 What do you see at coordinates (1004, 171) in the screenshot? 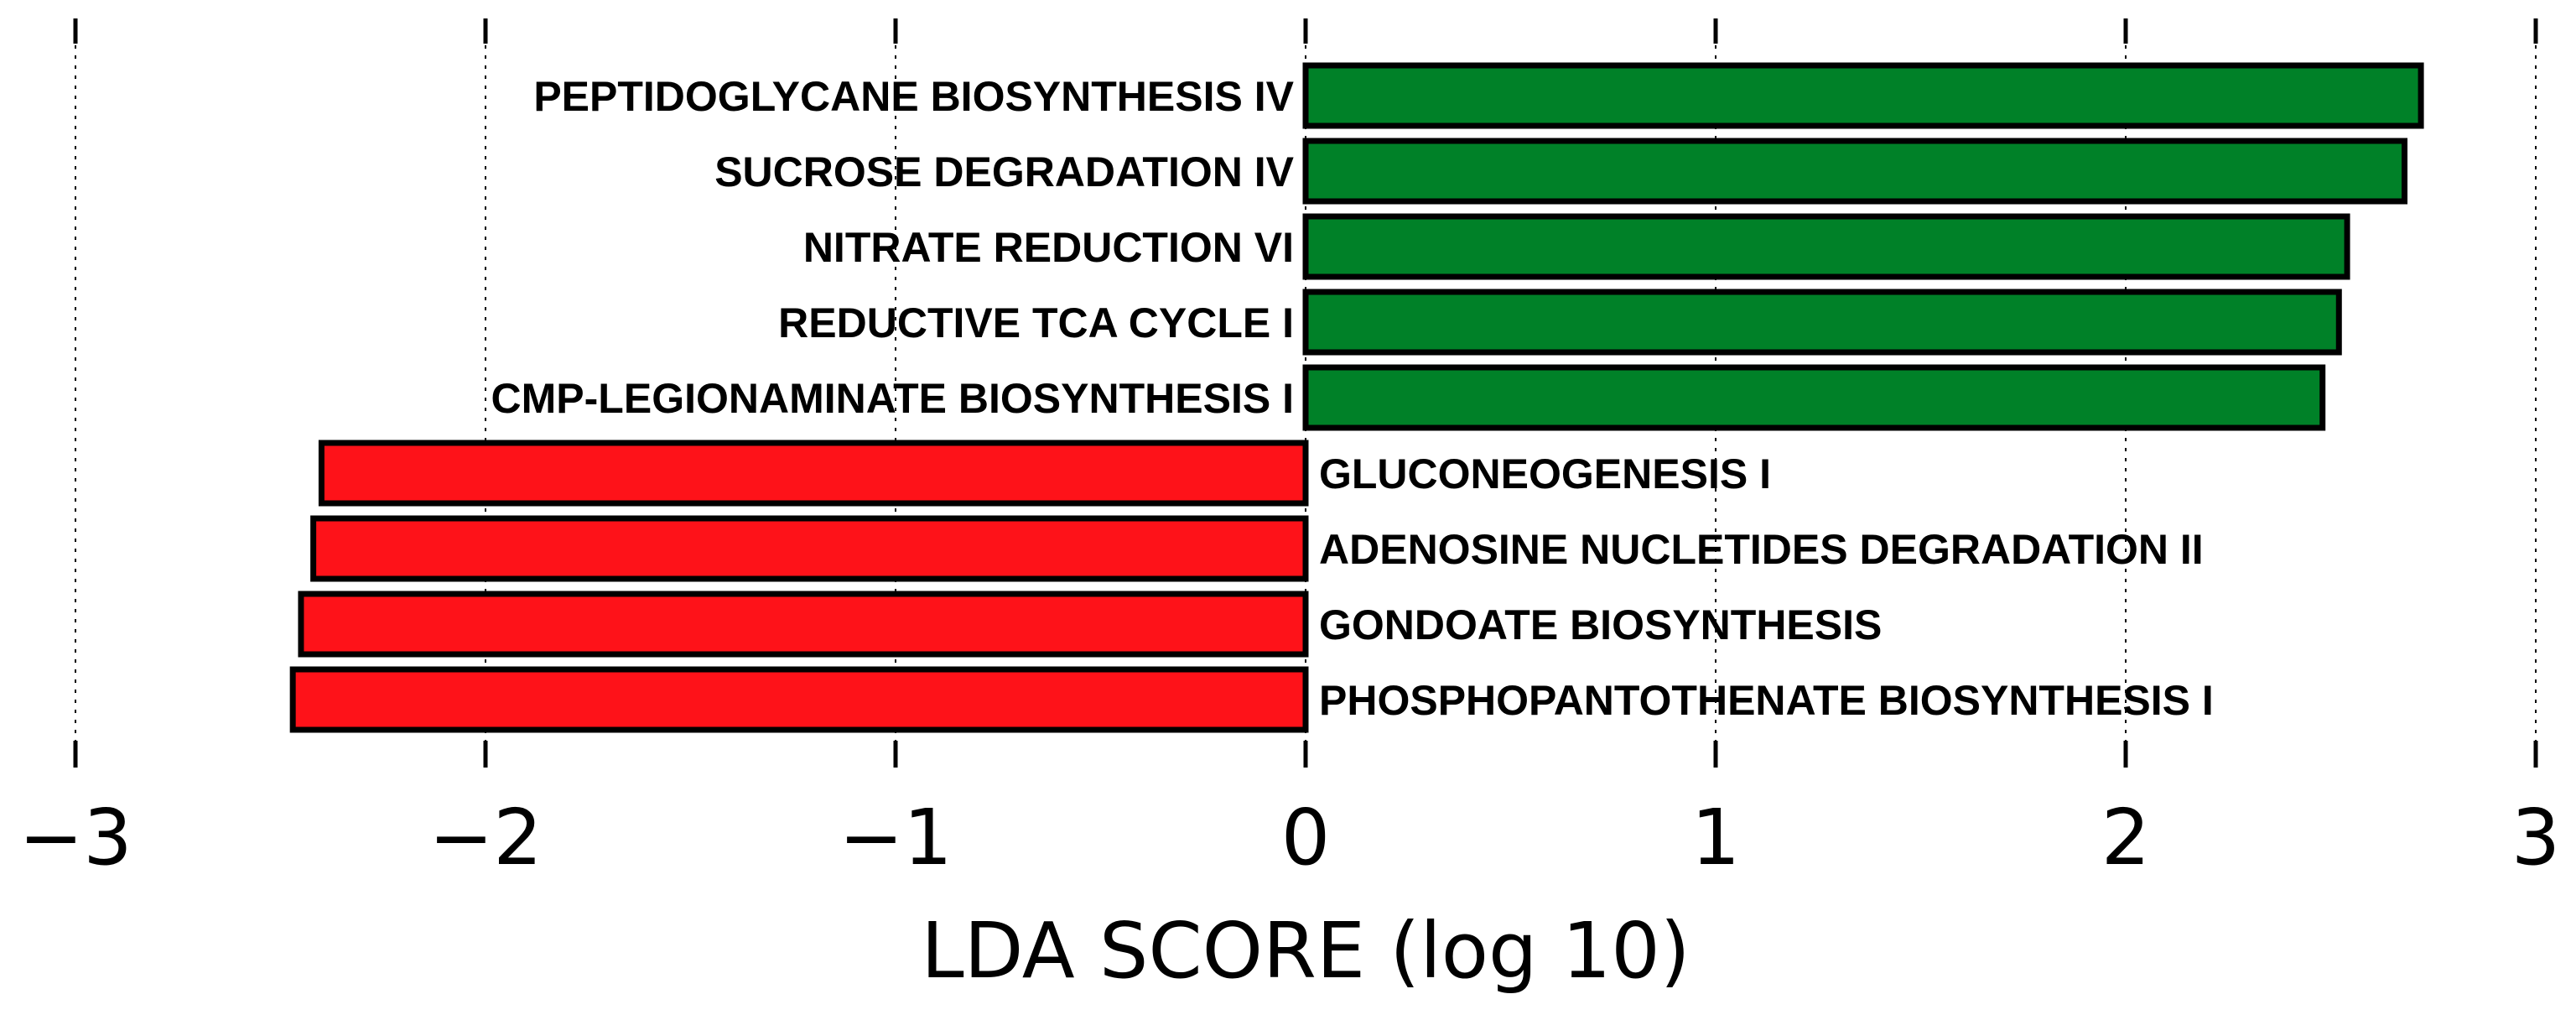
I see `bar-label: SUCROSE DEGRADATION IV` at bounding box center [1004, 171].